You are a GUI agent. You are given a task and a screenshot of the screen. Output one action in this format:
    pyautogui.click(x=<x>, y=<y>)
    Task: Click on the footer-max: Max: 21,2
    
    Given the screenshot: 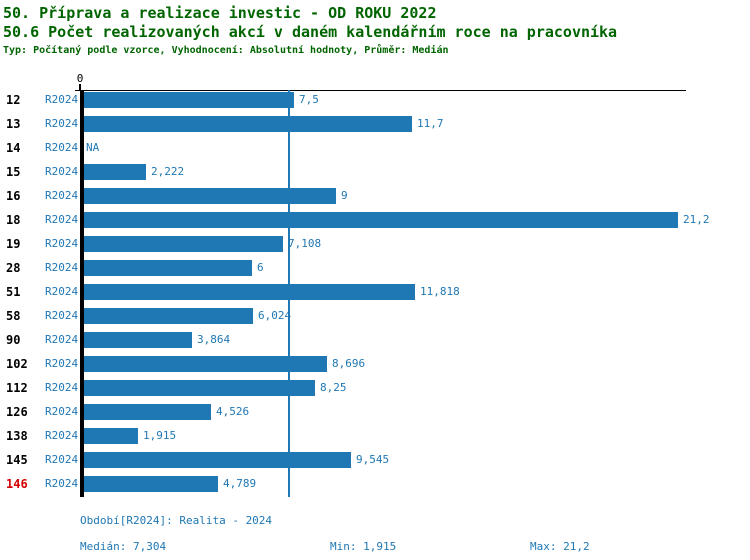 What is the action you would take?
    pyautogui.click(x=560, y=546)
    